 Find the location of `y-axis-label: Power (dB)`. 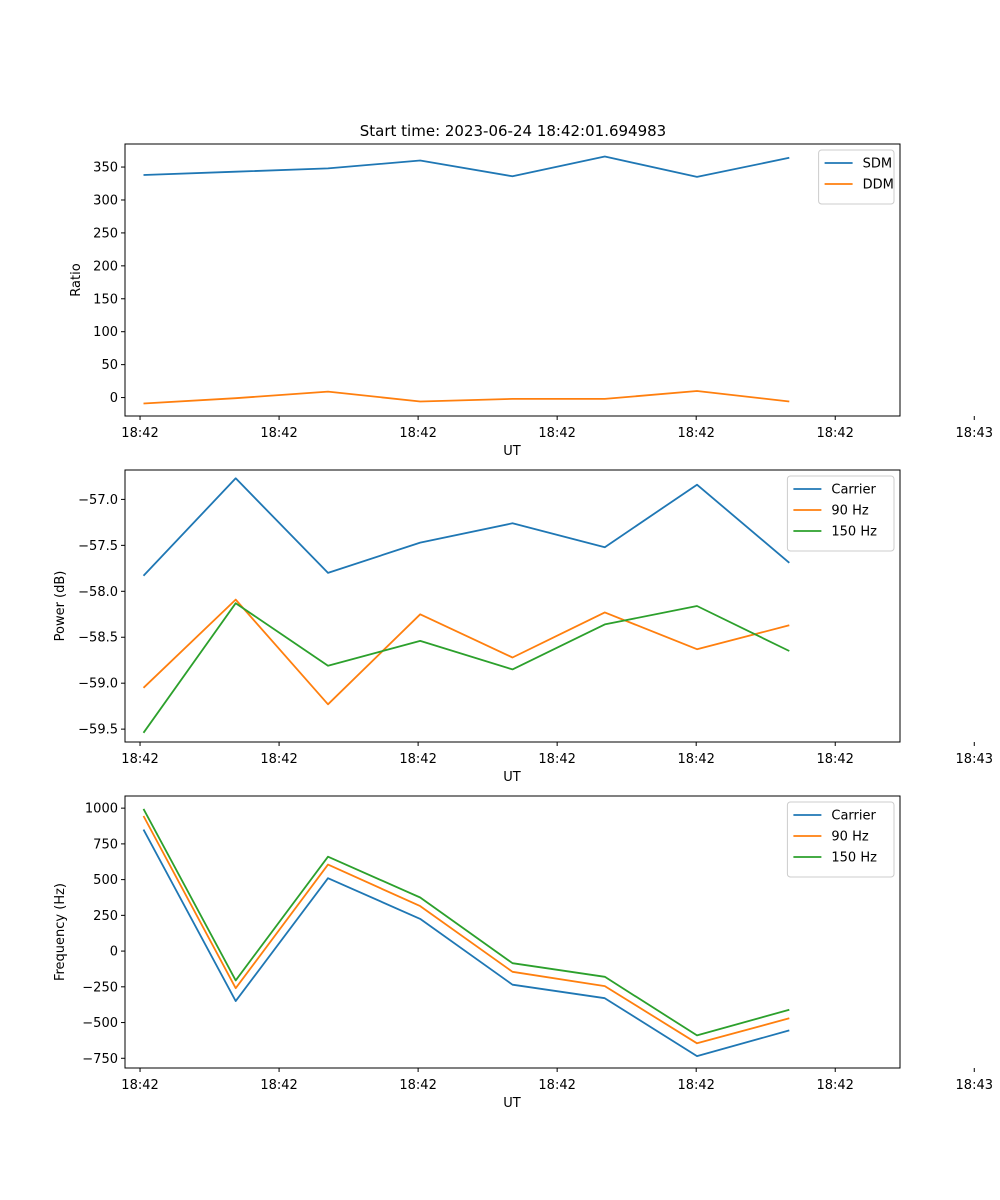

y-axis-label: Power (dB) is located at coordinates (60, 606).